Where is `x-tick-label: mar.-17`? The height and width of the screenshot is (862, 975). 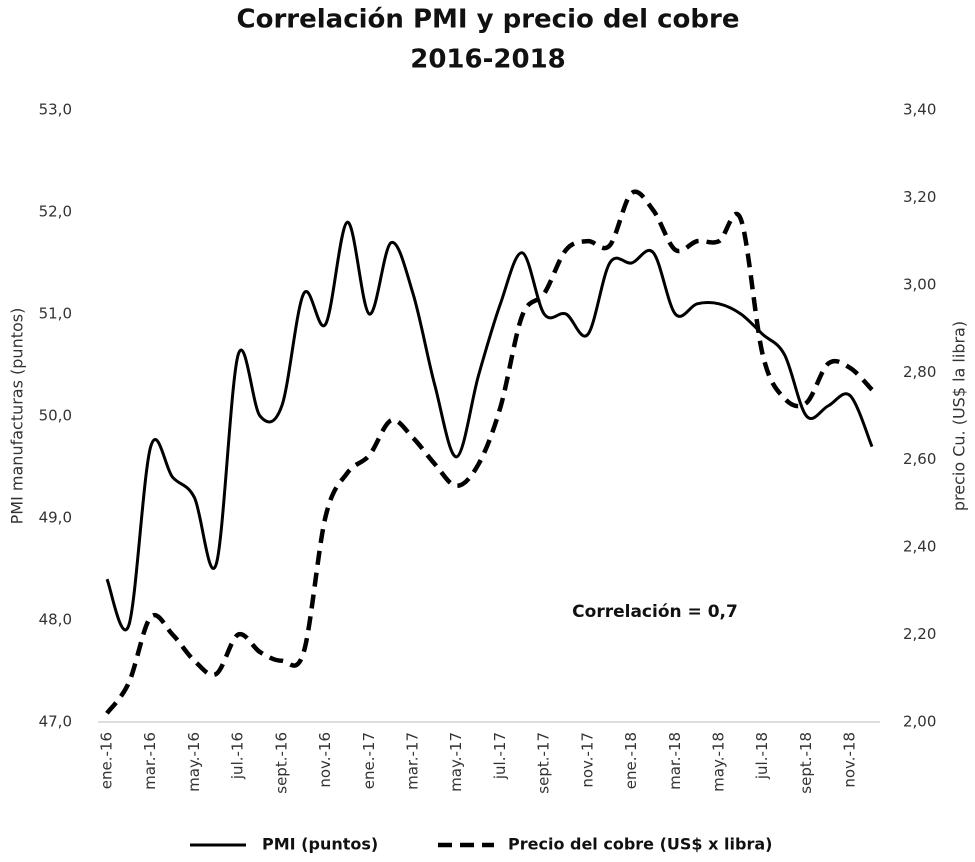
x-tick-label: mar.-17 is located at coordinates (413, 761).